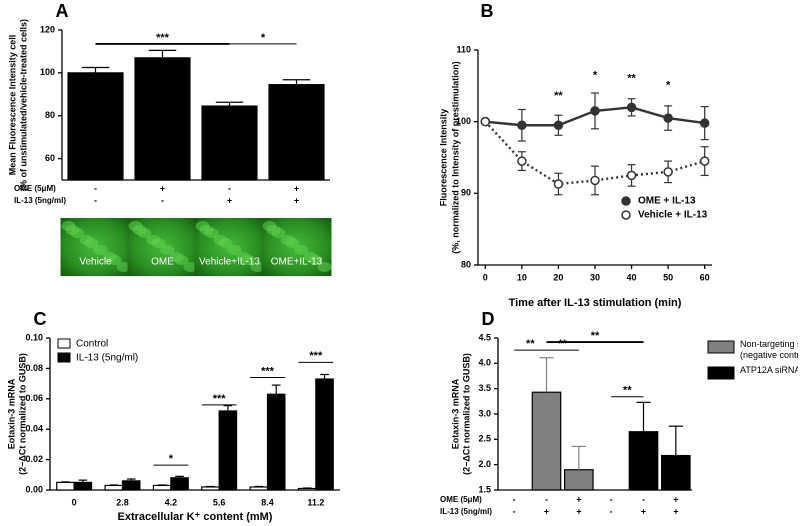 This screenshot has width=800, height=526. What do you see at coordinates (229, 262) in the screenshot?
I see `image-label: Vehicle+IL-13` at bounding box center [229, 262].